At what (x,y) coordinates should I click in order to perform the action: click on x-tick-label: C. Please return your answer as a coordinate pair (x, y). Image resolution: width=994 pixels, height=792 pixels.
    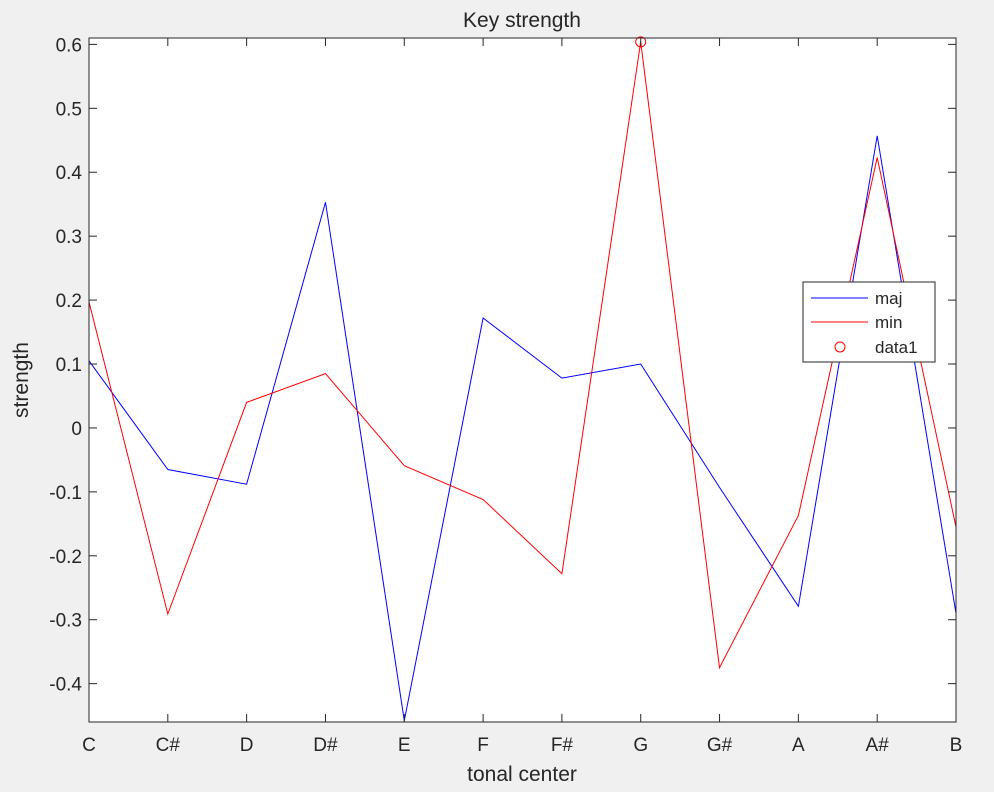
    Looking at the image, I should click on (89, 745).